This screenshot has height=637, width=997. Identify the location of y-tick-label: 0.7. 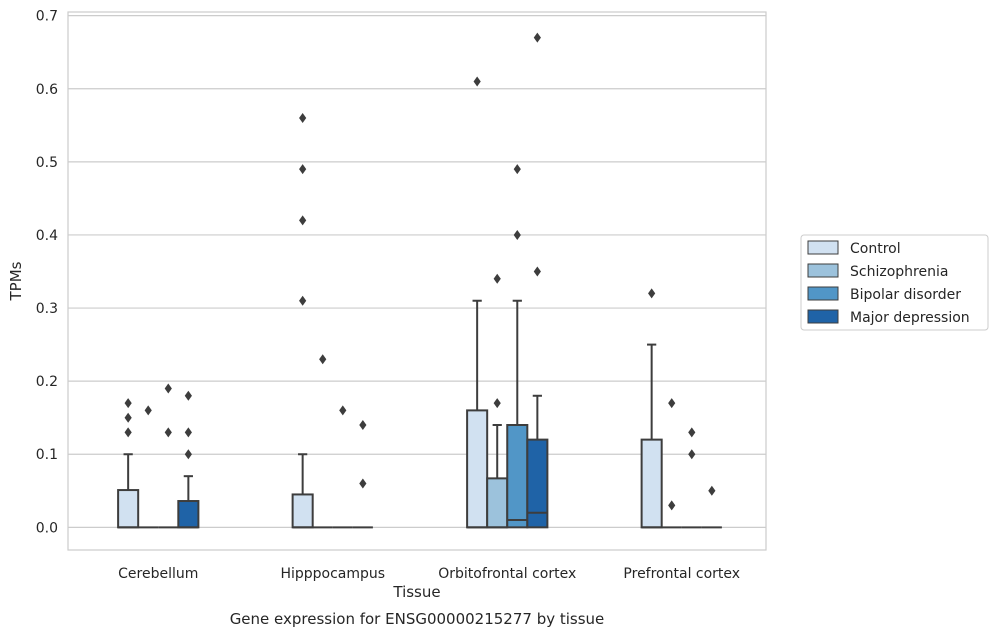
(47, 17).